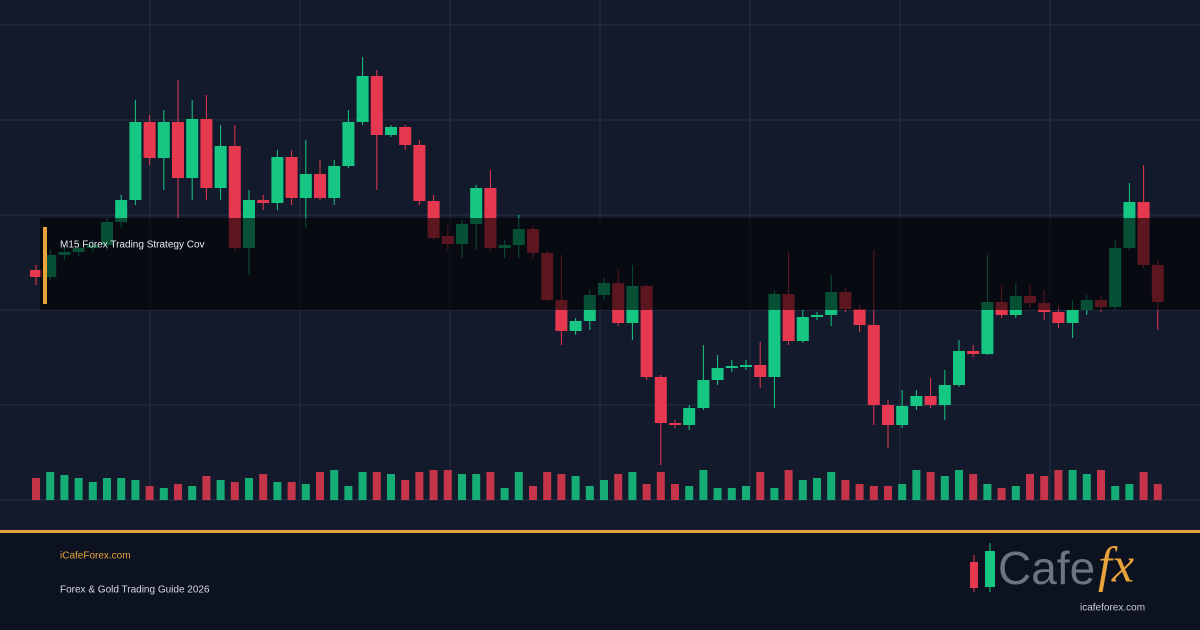 The width and height of the screenshot is (1200, 630). What do you see at coordinates (1112, 608) in the screenshot?
I see `logo-url: icafeforex.com` at bounding box center [1112, 608].